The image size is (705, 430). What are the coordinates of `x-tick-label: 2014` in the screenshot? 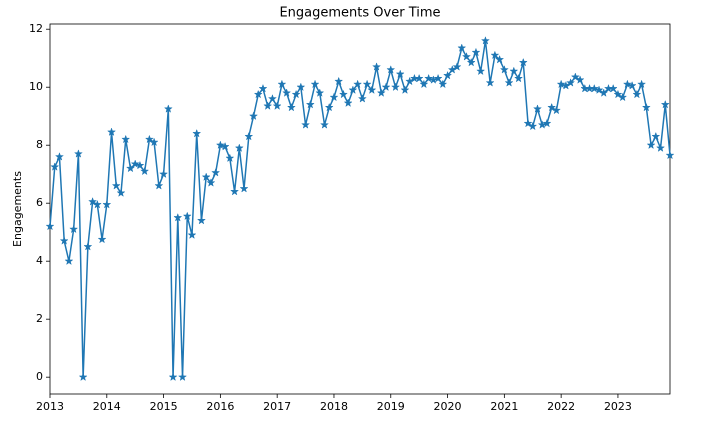 It's located at (107, 406).